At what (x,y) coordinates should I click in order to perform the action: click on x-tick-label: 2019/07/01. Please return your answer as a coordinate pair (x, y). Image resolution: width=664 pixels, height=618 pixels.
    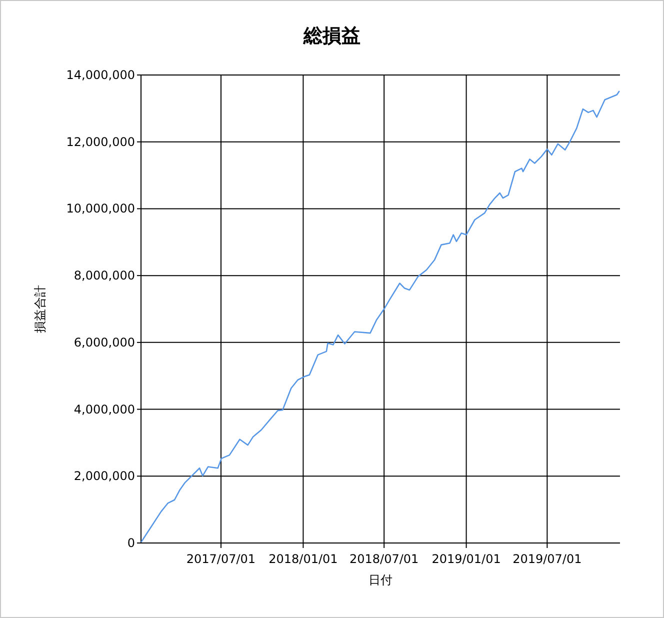
    Looking at the image, I should click on (547, 559).